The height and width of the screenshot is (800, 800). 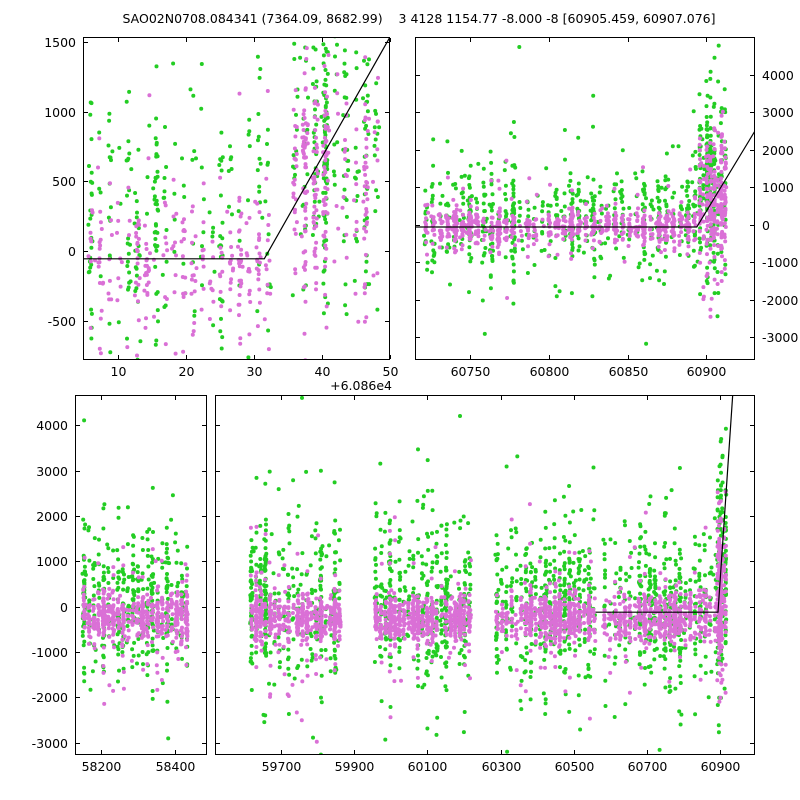 I want to click on y-tick-label: -500, so click(x=62, y=321).